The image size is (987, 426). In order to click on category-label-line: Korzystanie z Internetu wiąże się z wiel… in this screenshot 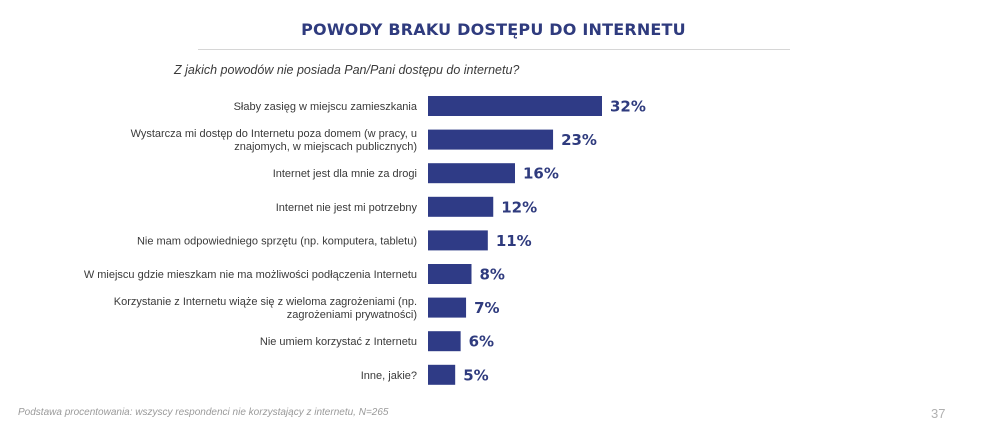, I will do `click(265, 302)`.